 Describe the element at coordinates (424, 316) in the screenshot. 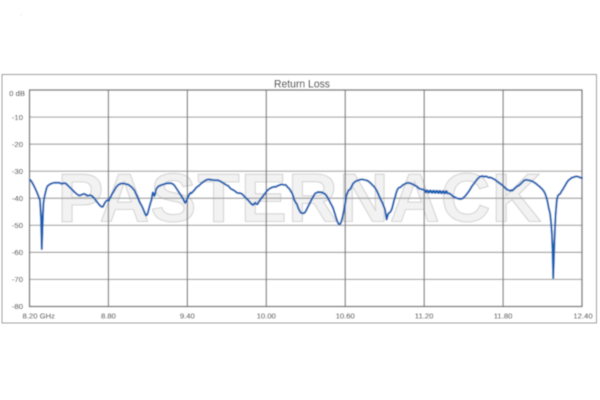

I see `svg-text: 11.20` at that location.